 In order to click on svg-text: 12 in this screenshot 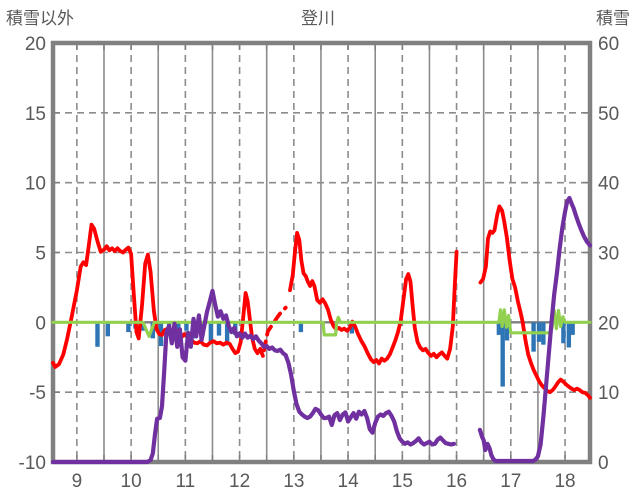, I will do `click(239, 481)`.